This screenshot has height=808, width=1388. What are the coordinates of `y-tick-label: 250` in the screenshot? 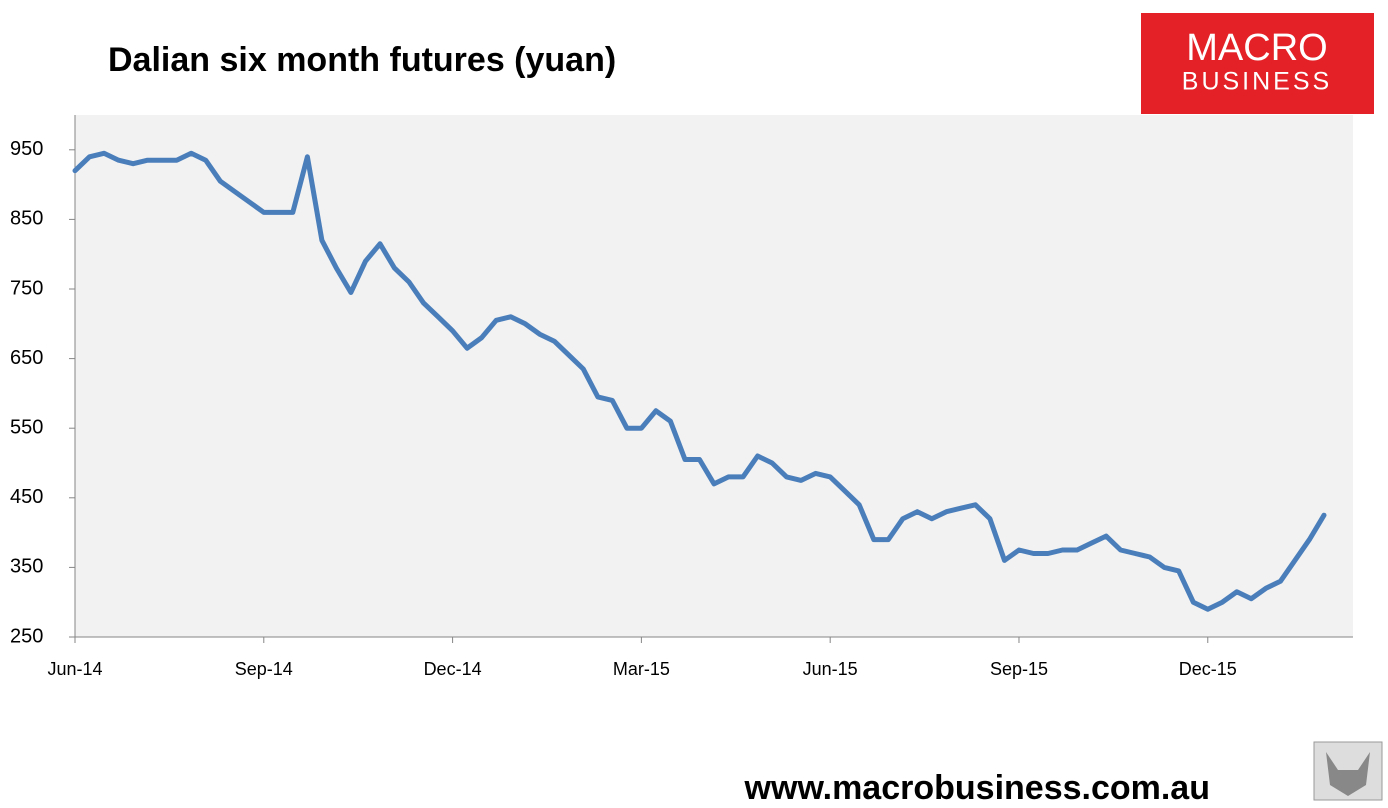 It's located at (26, 636).